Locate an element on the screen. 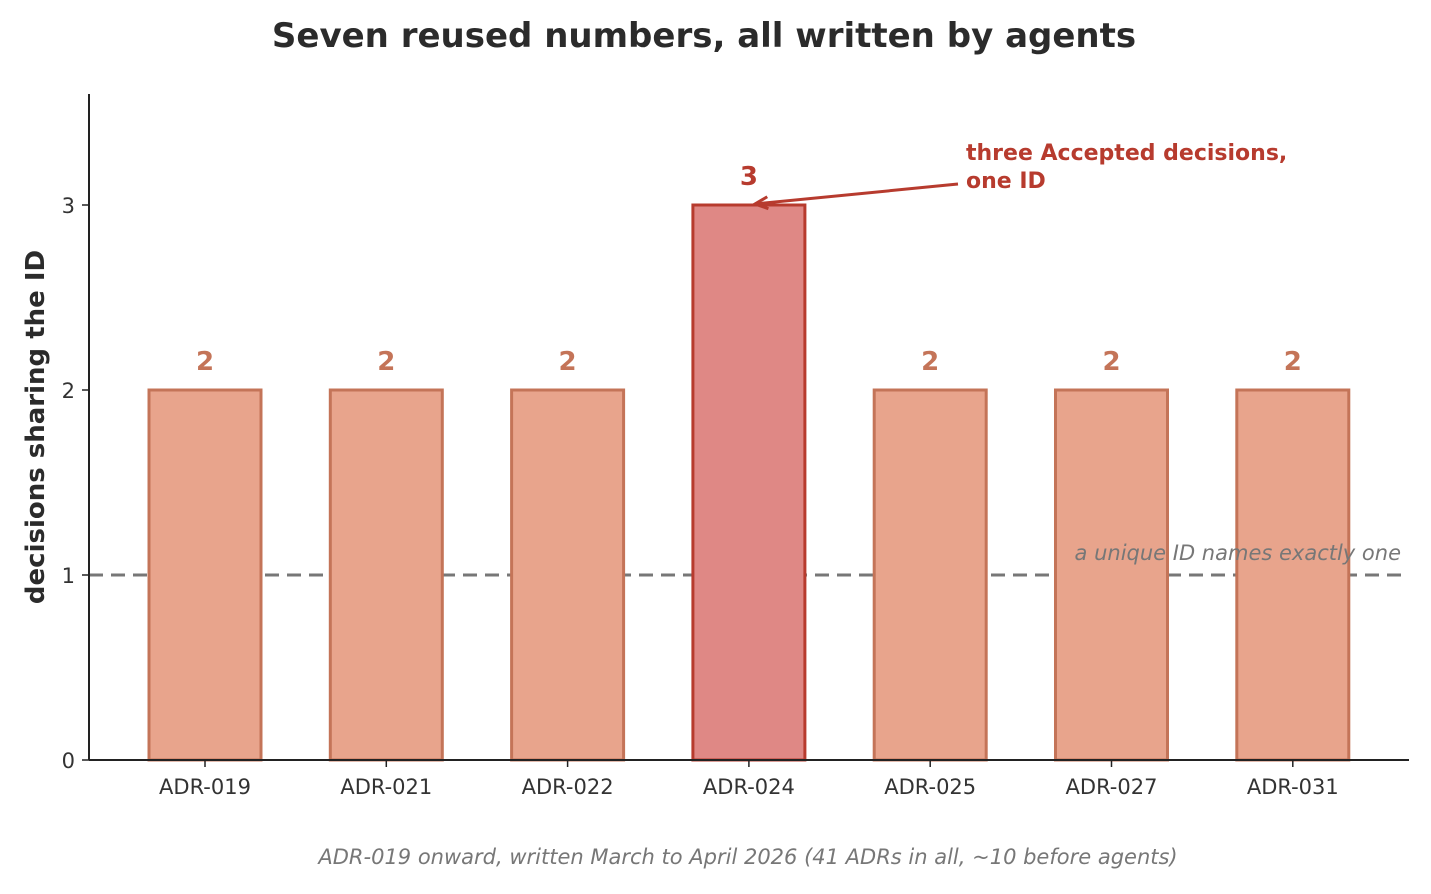  x-tick-label-adr-021: ADR-021 is located at coordinates (386, 787).